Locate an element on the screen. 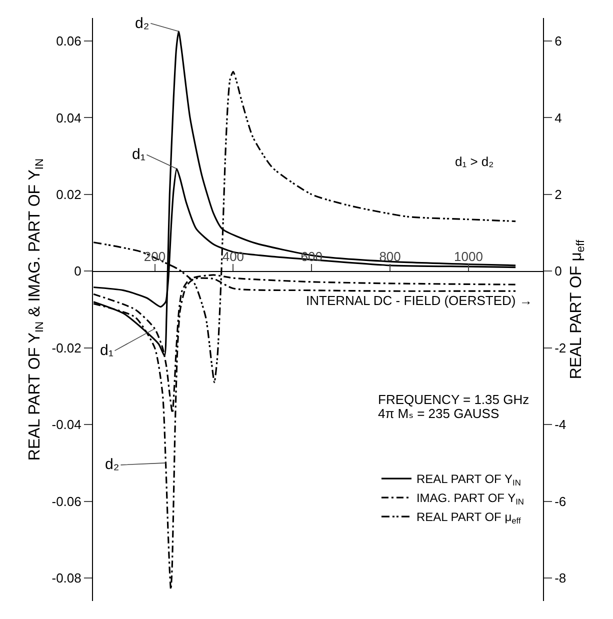 This screenshot has width=613, height=619. x-tick-label: 800 is located at coordinates (390, 256).